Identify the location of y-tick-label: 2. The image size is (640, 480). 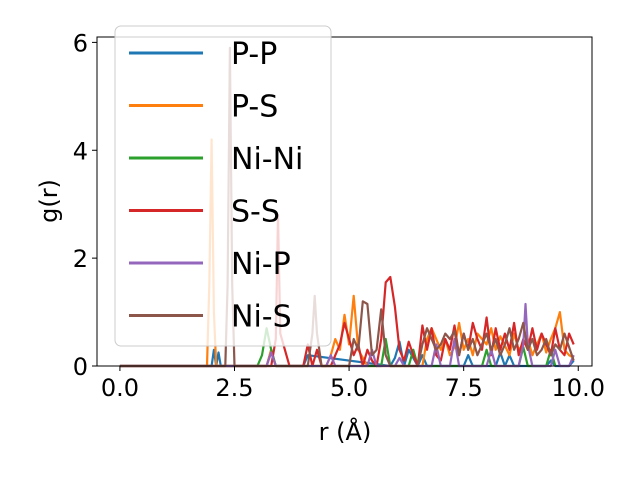
(80, 259).